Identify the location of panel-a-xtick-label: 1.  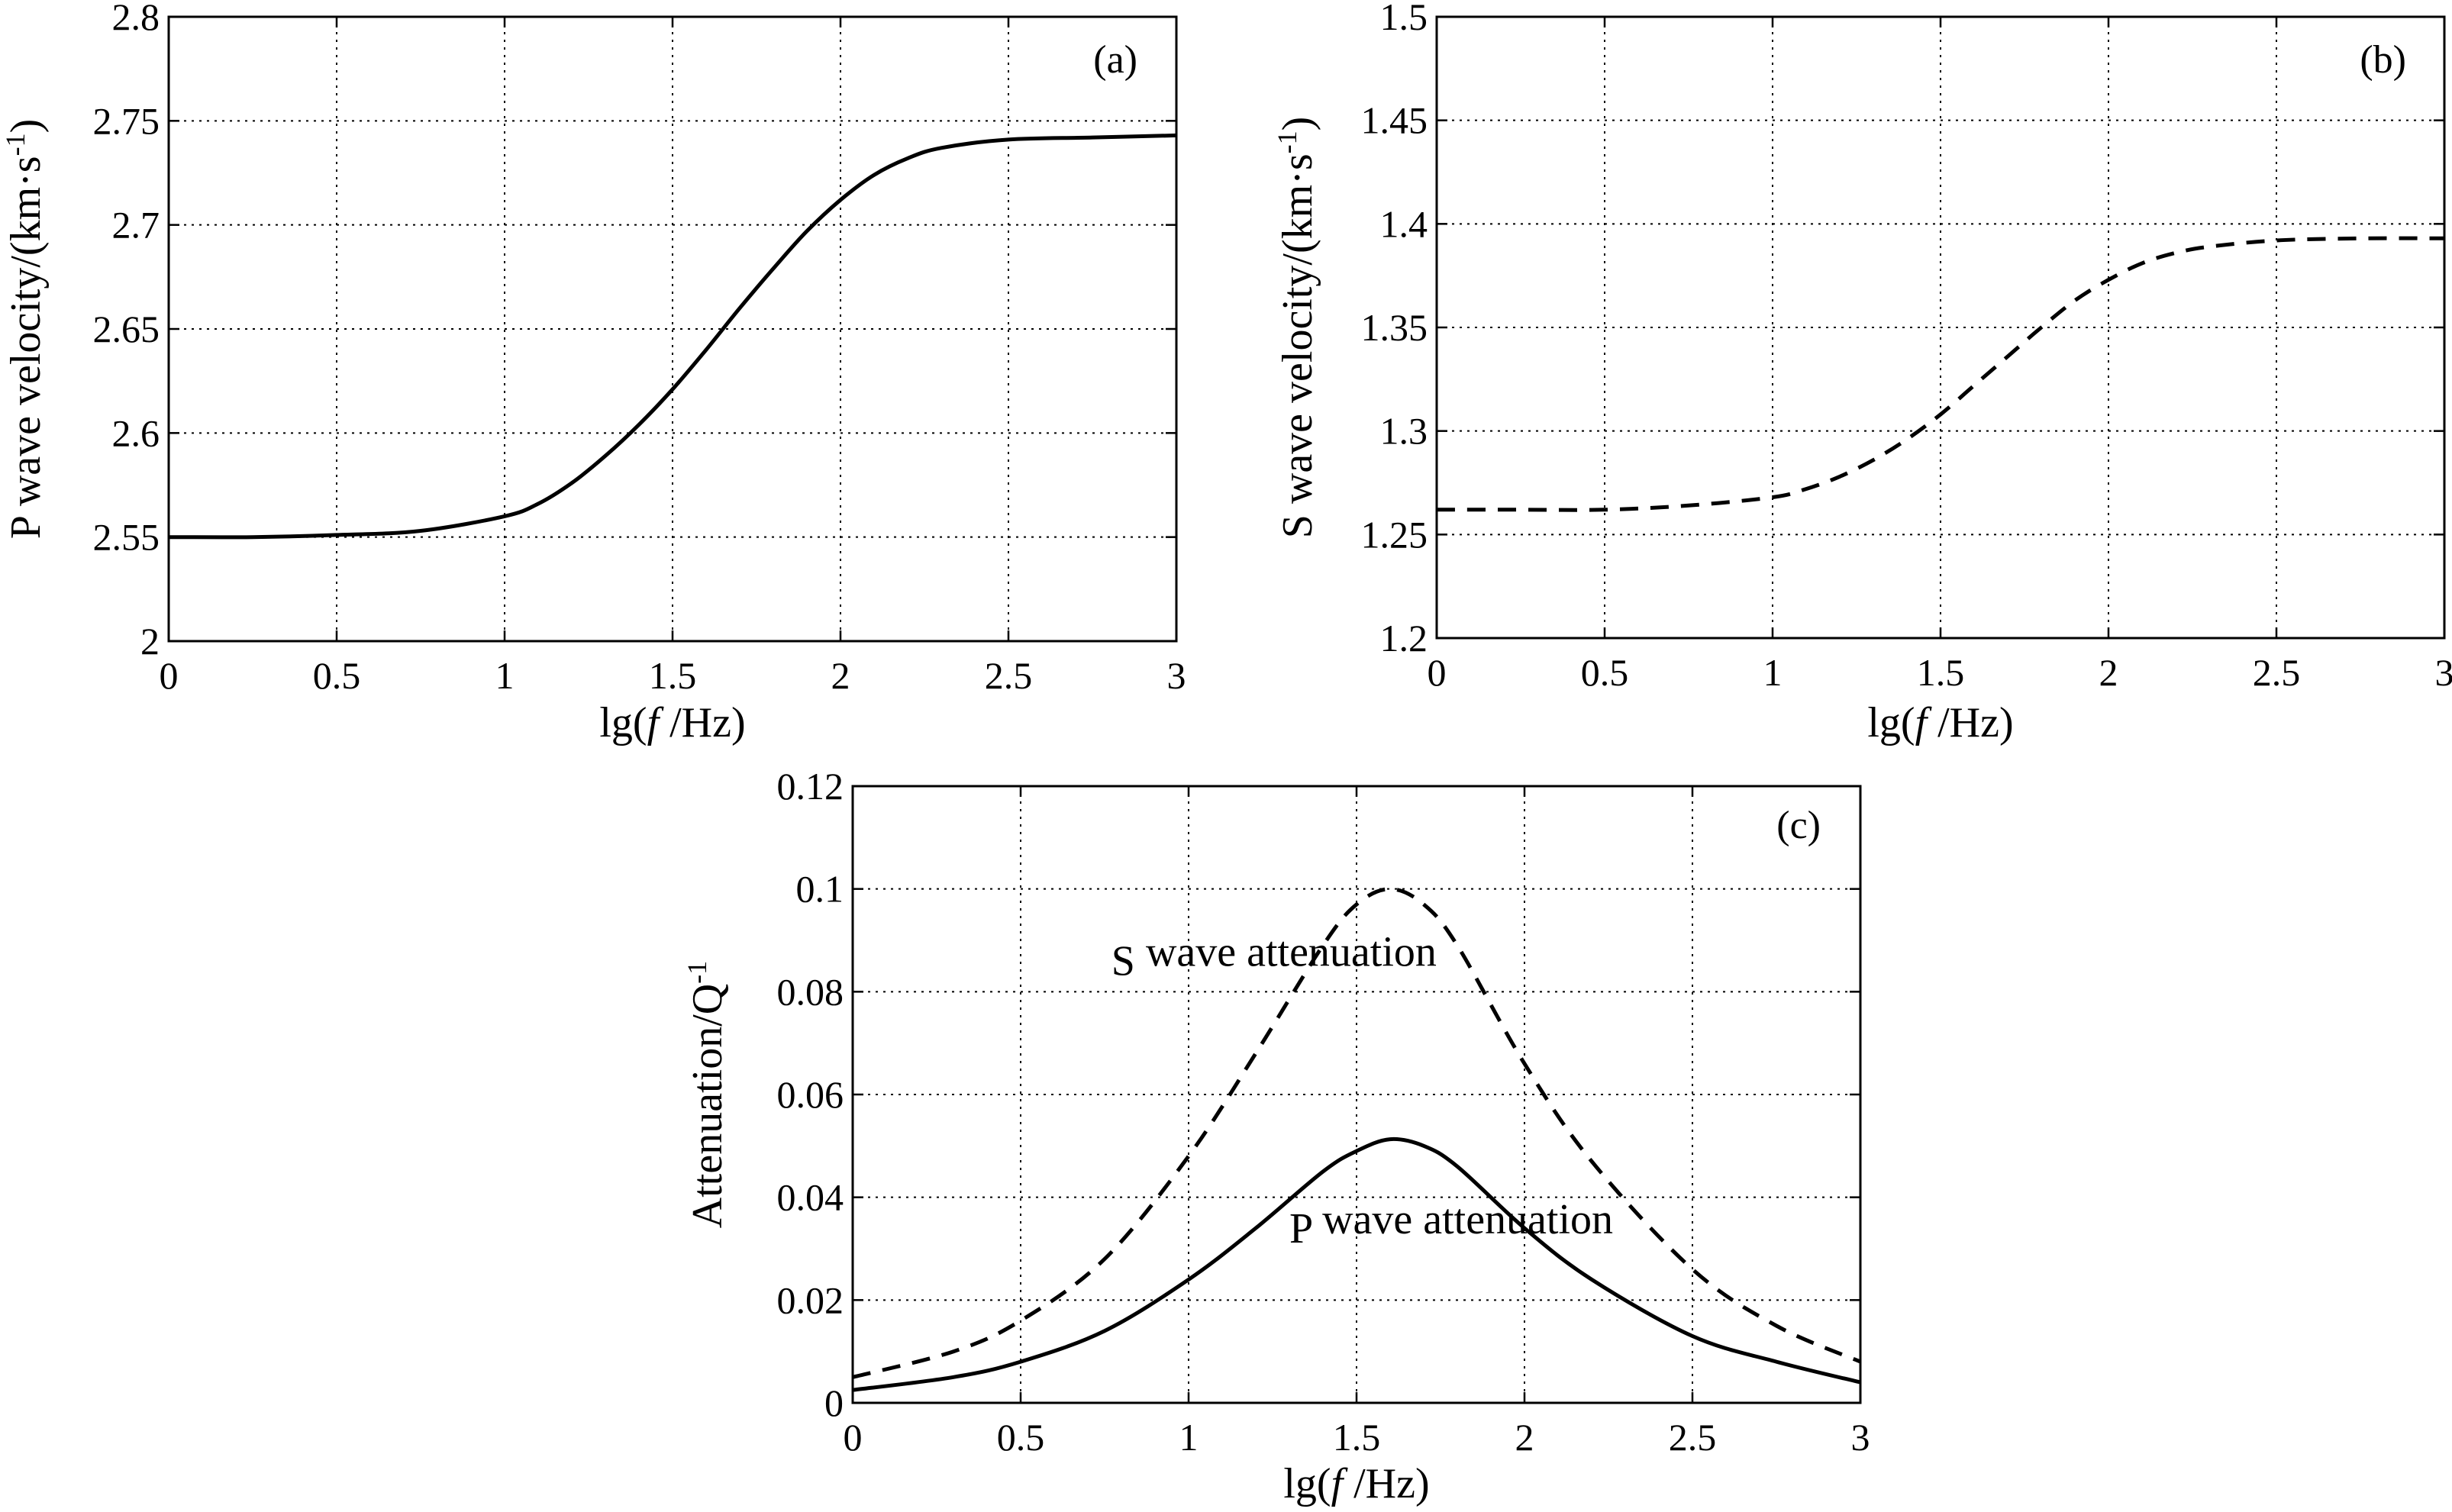
(505, 675).